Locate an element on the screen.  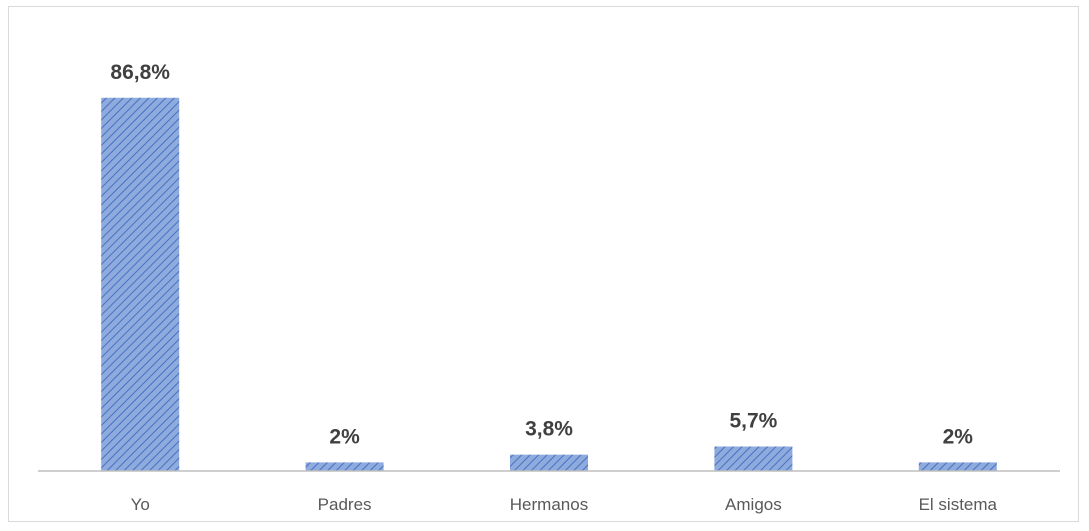
x-tick-labels: Yo Padres Hermanos Amigos El sistema is located at coordinates (564, 504).